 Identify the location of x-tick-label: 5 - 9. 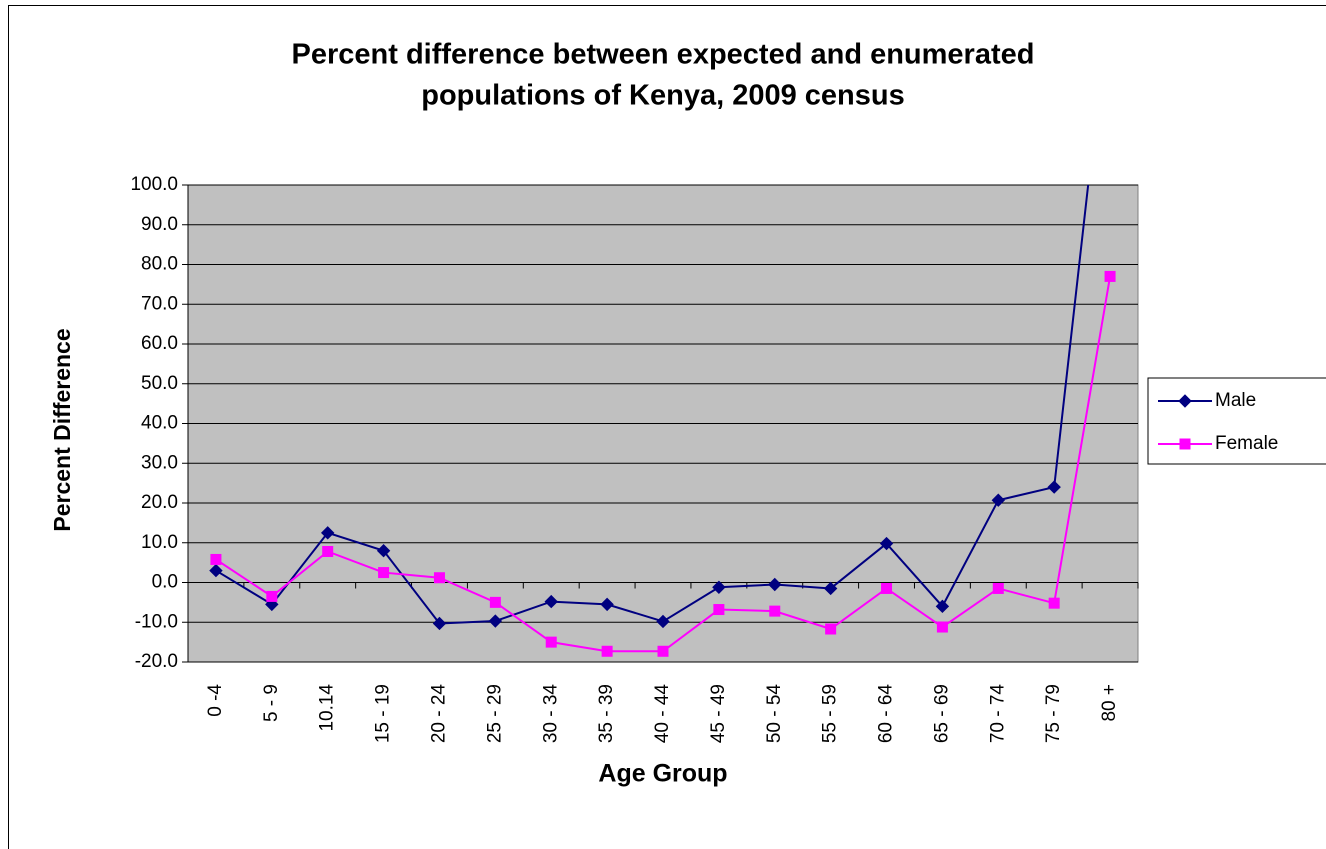
(271, 703).